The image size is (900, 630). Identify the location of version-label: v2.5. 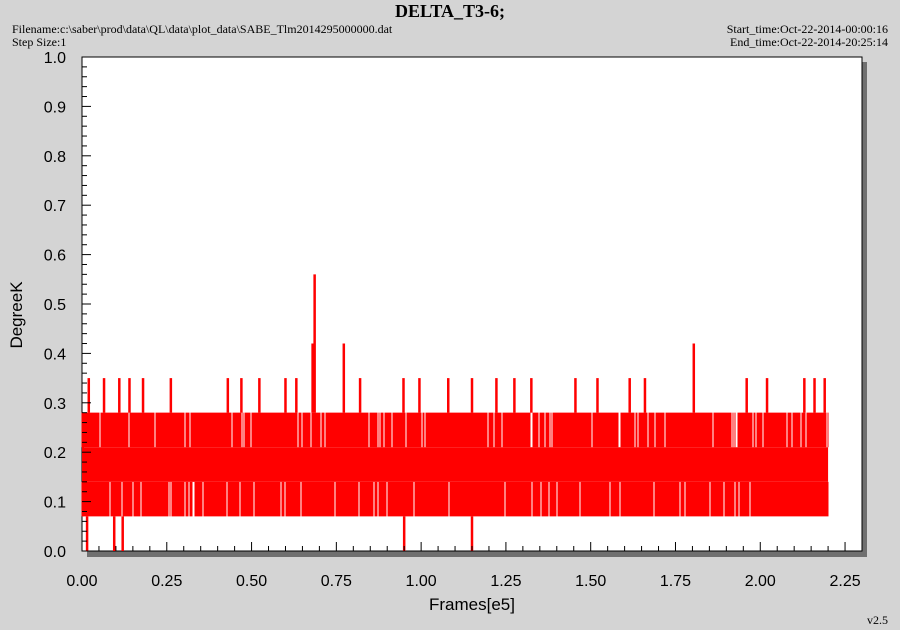
(877, 620).